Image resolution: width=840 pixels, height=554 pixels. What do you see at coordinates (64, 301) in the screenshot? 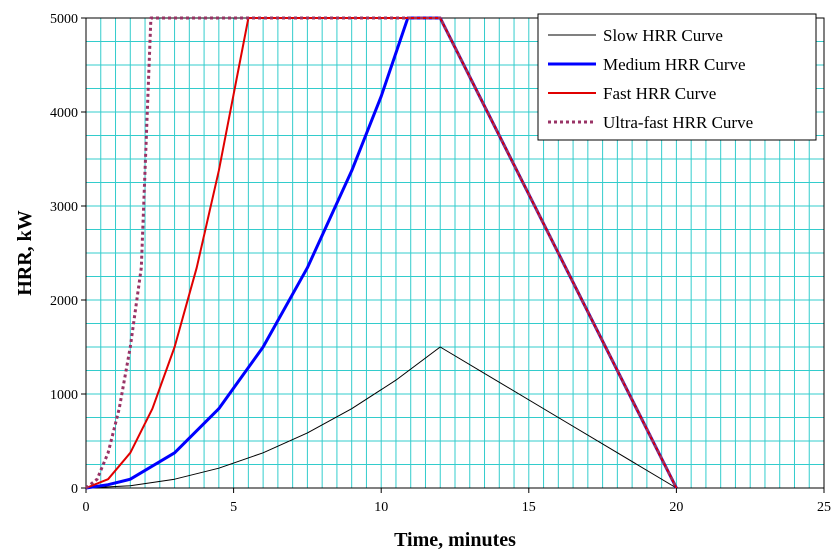
I see `y-tick-label: 2000` at bounding box center [64, 301].